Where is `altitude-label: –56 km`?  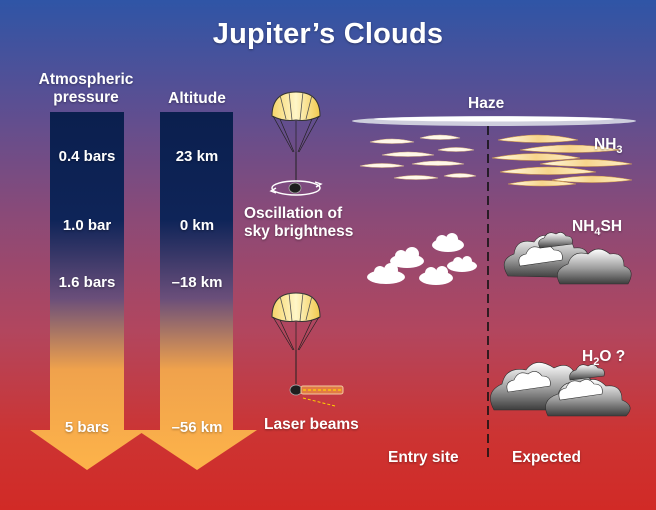
altitude-label: –56 km is located at coordinates (197, 427).